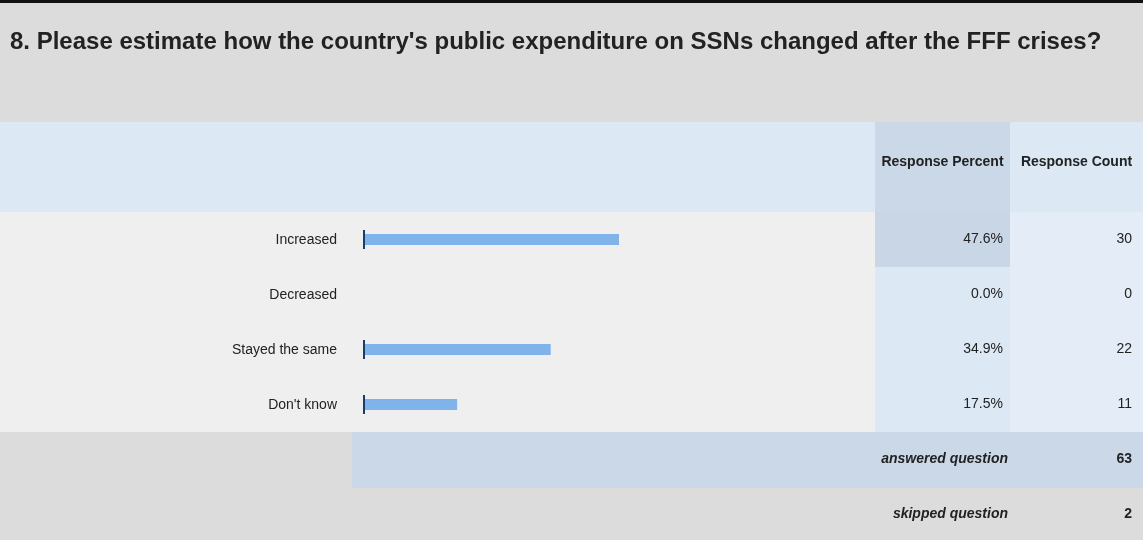 This screenshot has width=1143, height=540. What do you see at coordinates (982, 348) in the screenshot?
I see `data-label: 34.9%` at bounding box center [982, 348].